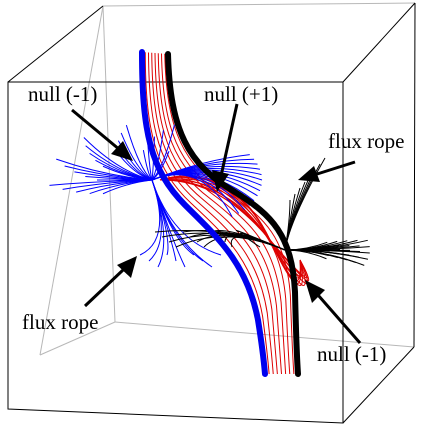  Describe the element at coordinates (241, 94) in the screenshot. I see `label-null-plus: null (+1)` at that location.